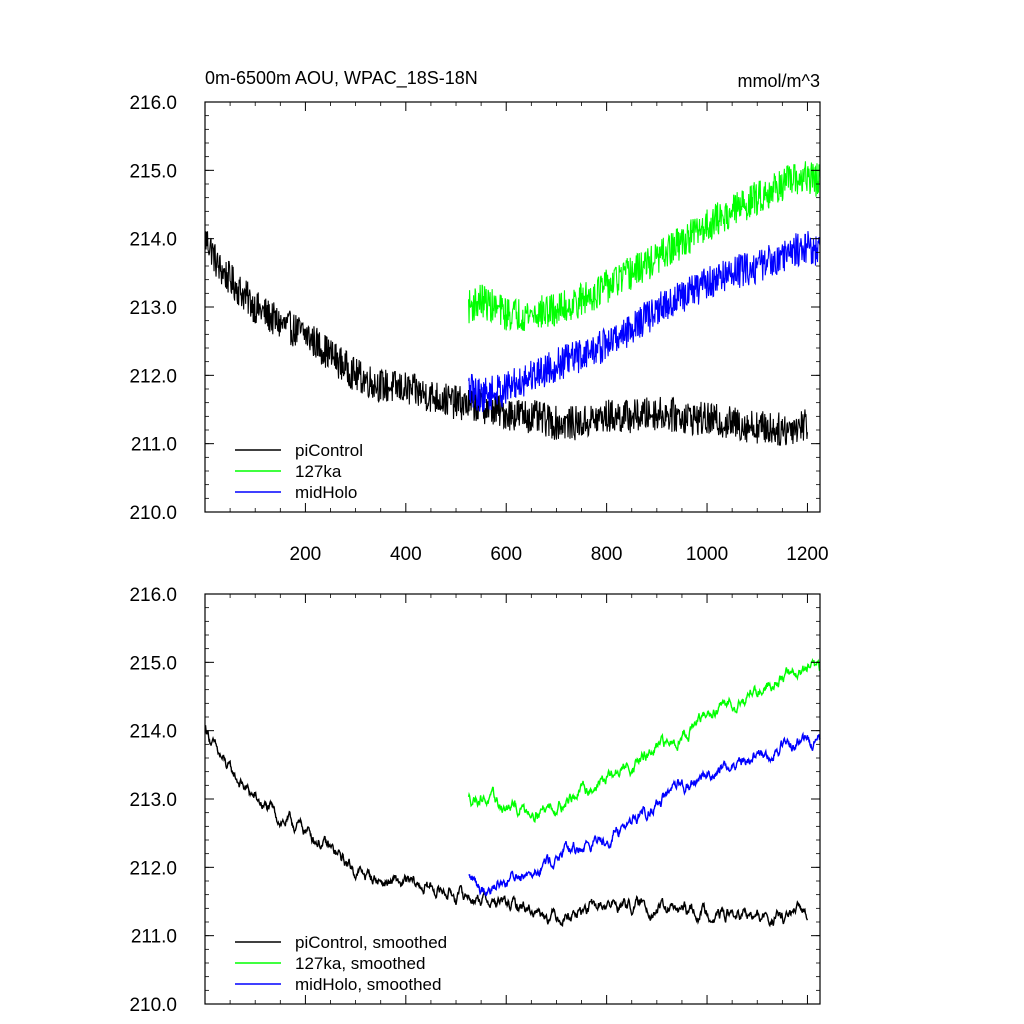 This screenshot has height=1024, width=1024. Describe the element at coordinates (506, 554) in the screenshot. I see `x-tick-label: 600` at that location.